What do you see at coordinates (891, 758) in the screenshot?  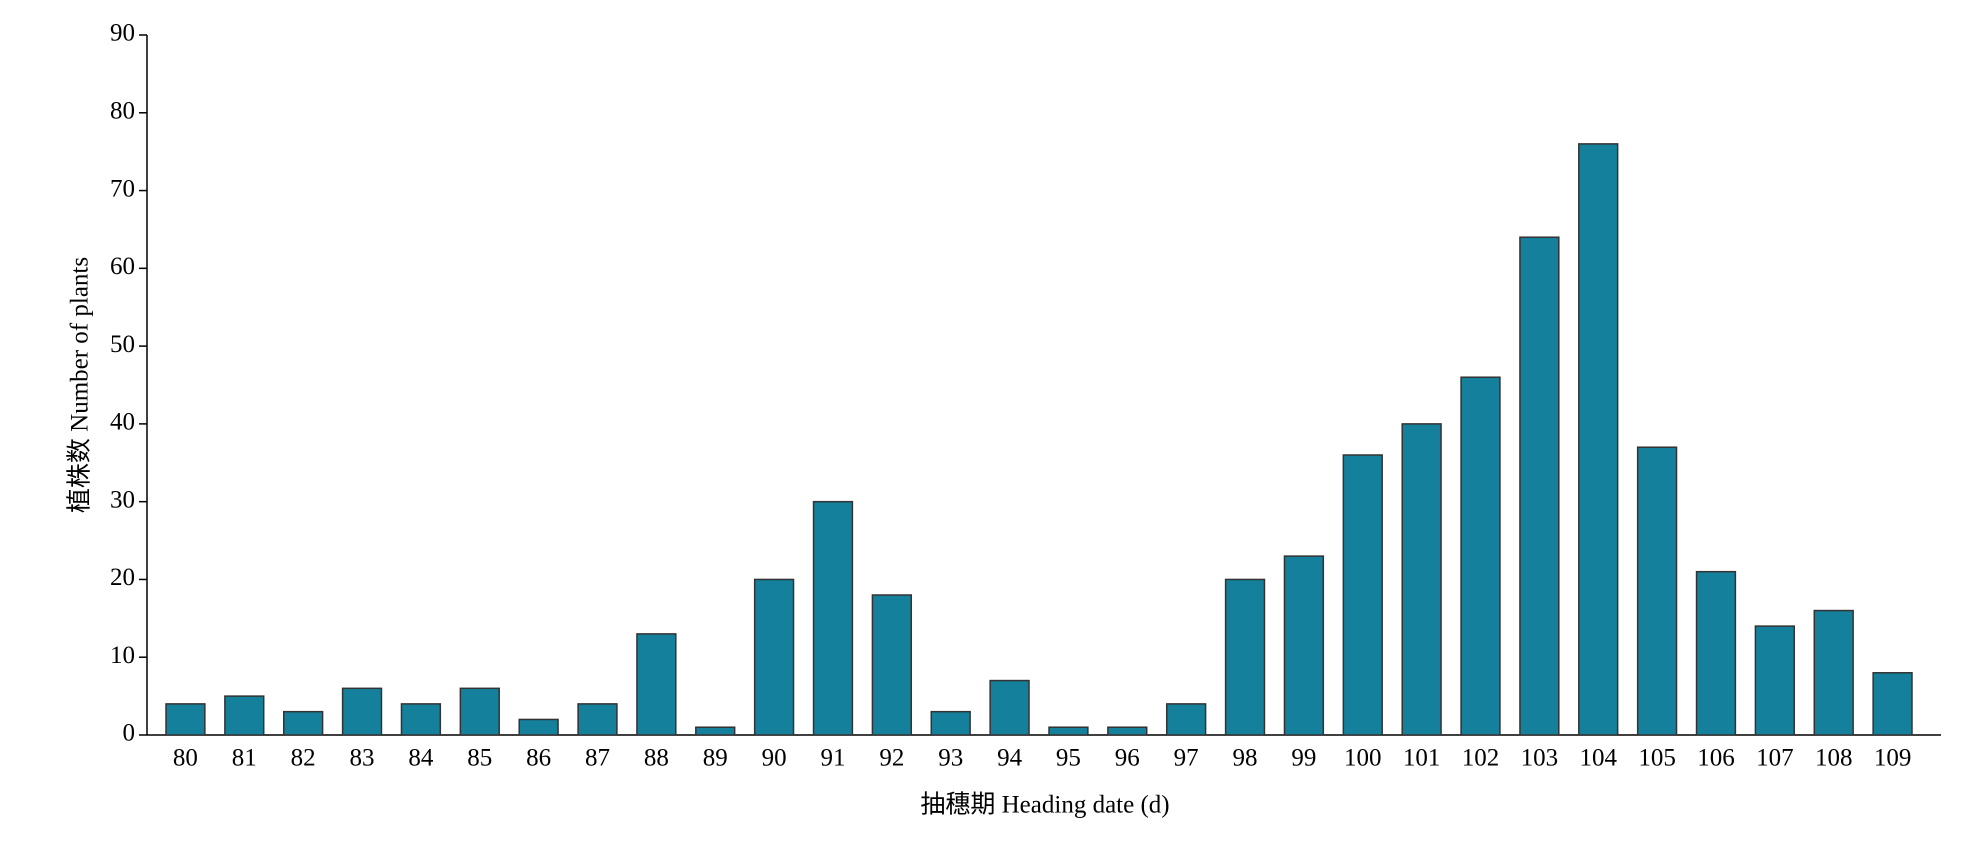 I see `x-tick-label: 92` at bounding box center [891, 758].